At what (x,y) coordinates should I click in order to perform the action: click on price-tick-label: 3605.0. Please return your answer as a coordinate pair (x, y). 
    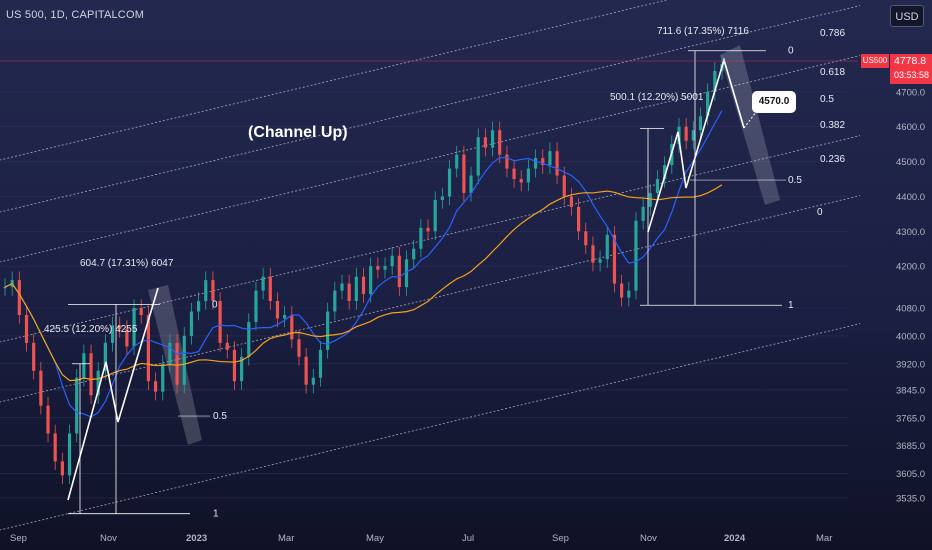
    Looking at the image, I should click on (910, 474).